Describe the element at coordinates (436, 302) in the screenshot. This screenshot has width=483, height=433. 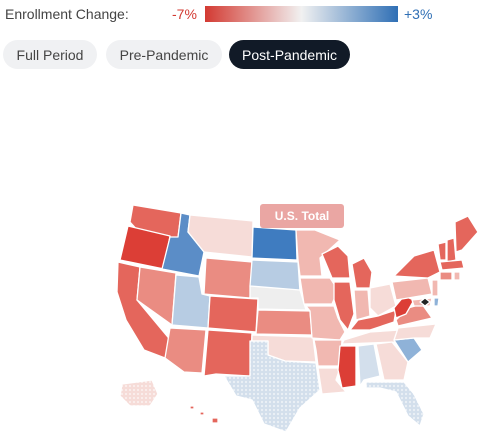
I see `state-delaware` at that location.